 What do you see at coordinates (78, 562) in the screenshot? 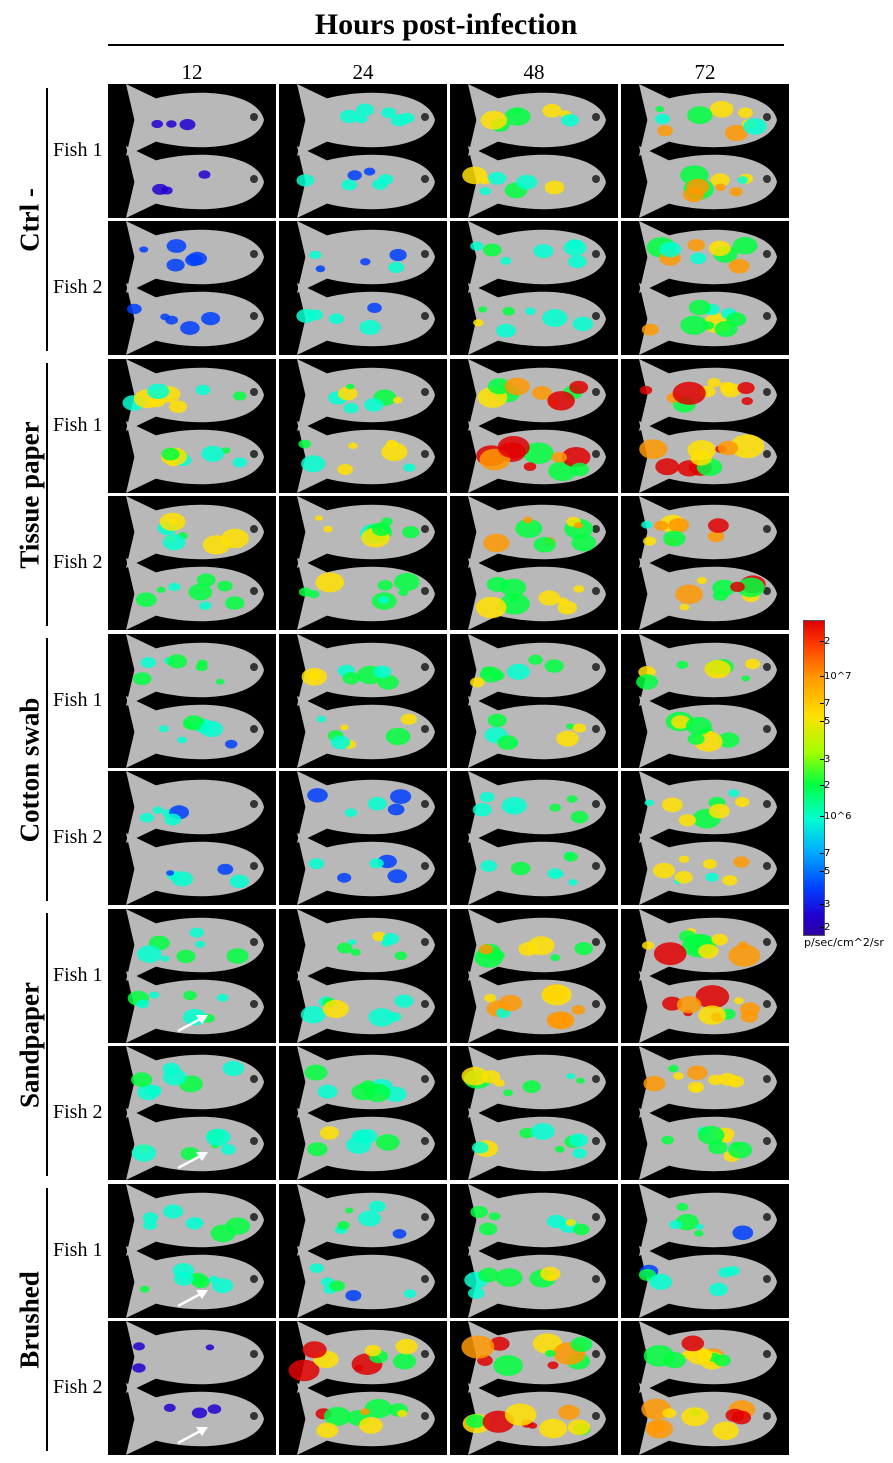
I see `fish-label: Fish 2` at bounding box center [78, 562].